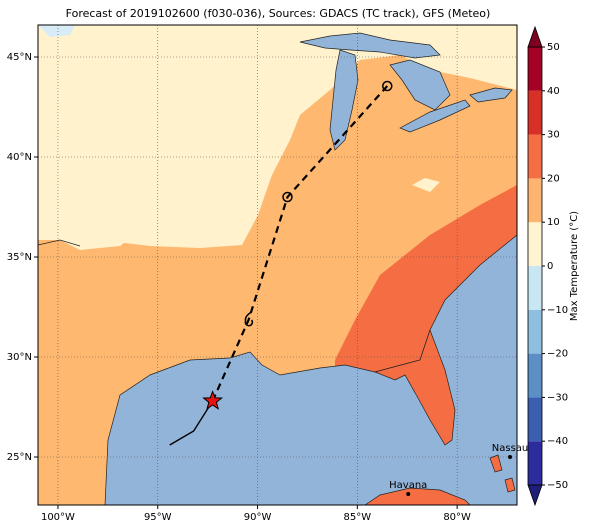 This screenshot has width=592, height=529. I want to click on lake-erie, so click(435, 116).